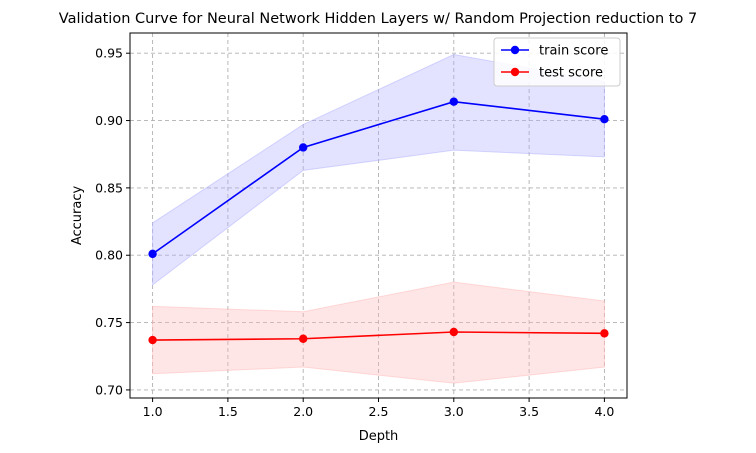 This screenshot has height=453, width=756. Describe the element at coordinates (529, 411) in the screenshot. I see `x-tick-label: 3.5` at that location.